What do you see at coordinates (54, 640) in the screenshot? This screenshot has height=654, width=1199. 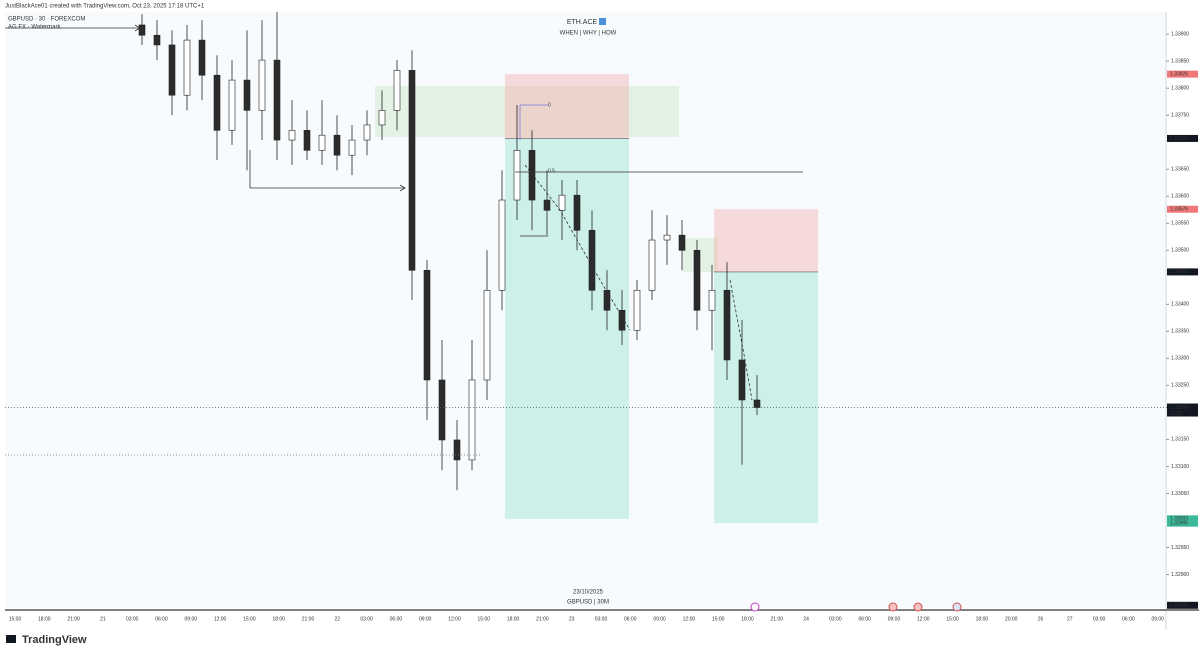 I see `logo: TradingView` at bounding box center [54, 640].